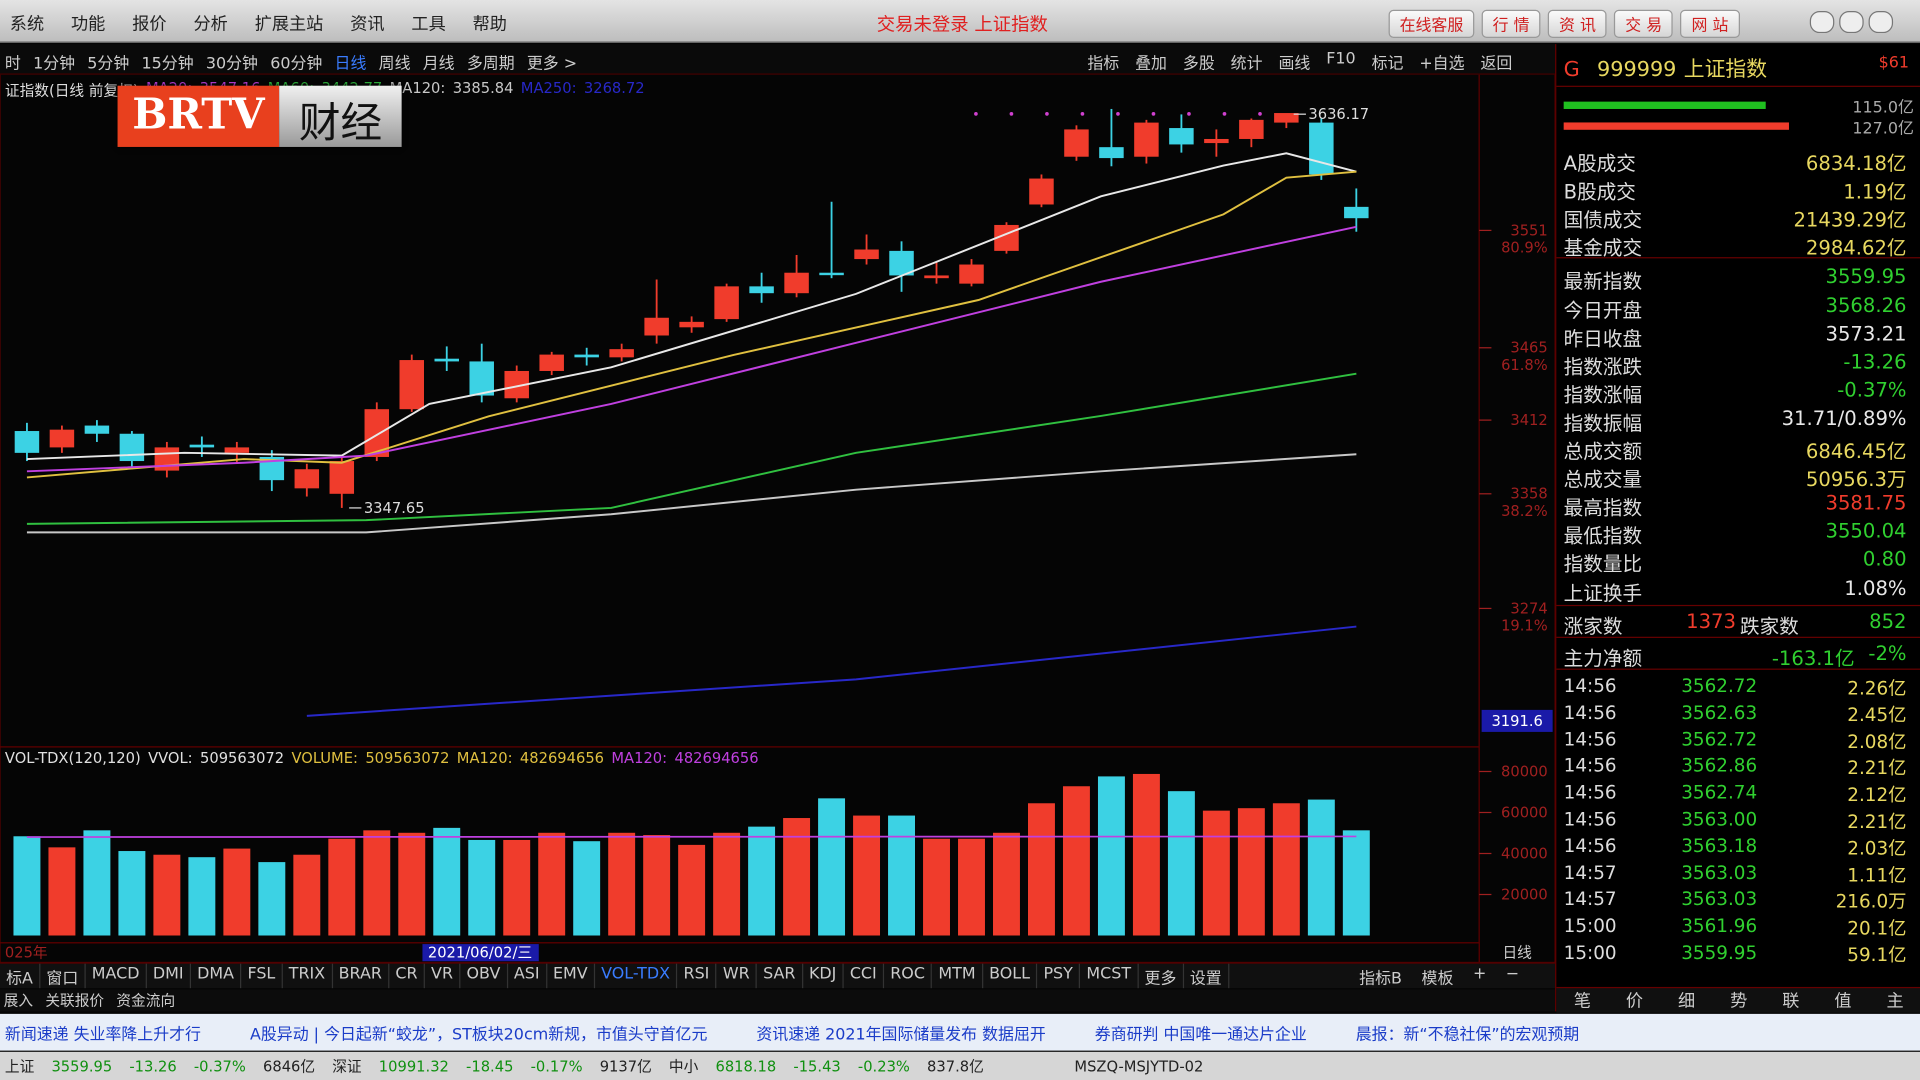 This screenshot has height=1080, width=1920. What do you see at coordinates (1479, 974) in the screenshot?
I see `indicator-tool: +` at bounding box center [1479, 974].